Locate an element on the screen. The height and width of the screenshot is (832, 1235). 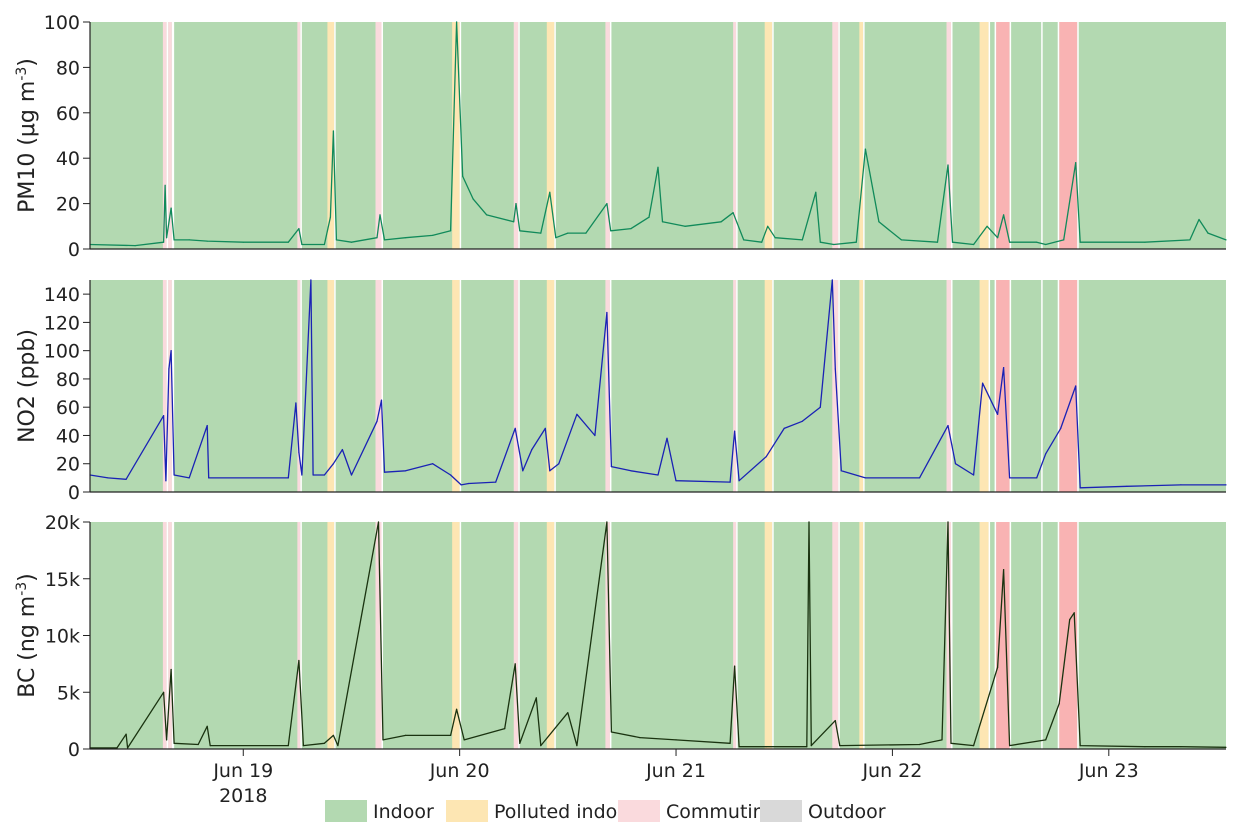
y-axis-label: NO2 (ppb) is located at coordinates (27, 386).